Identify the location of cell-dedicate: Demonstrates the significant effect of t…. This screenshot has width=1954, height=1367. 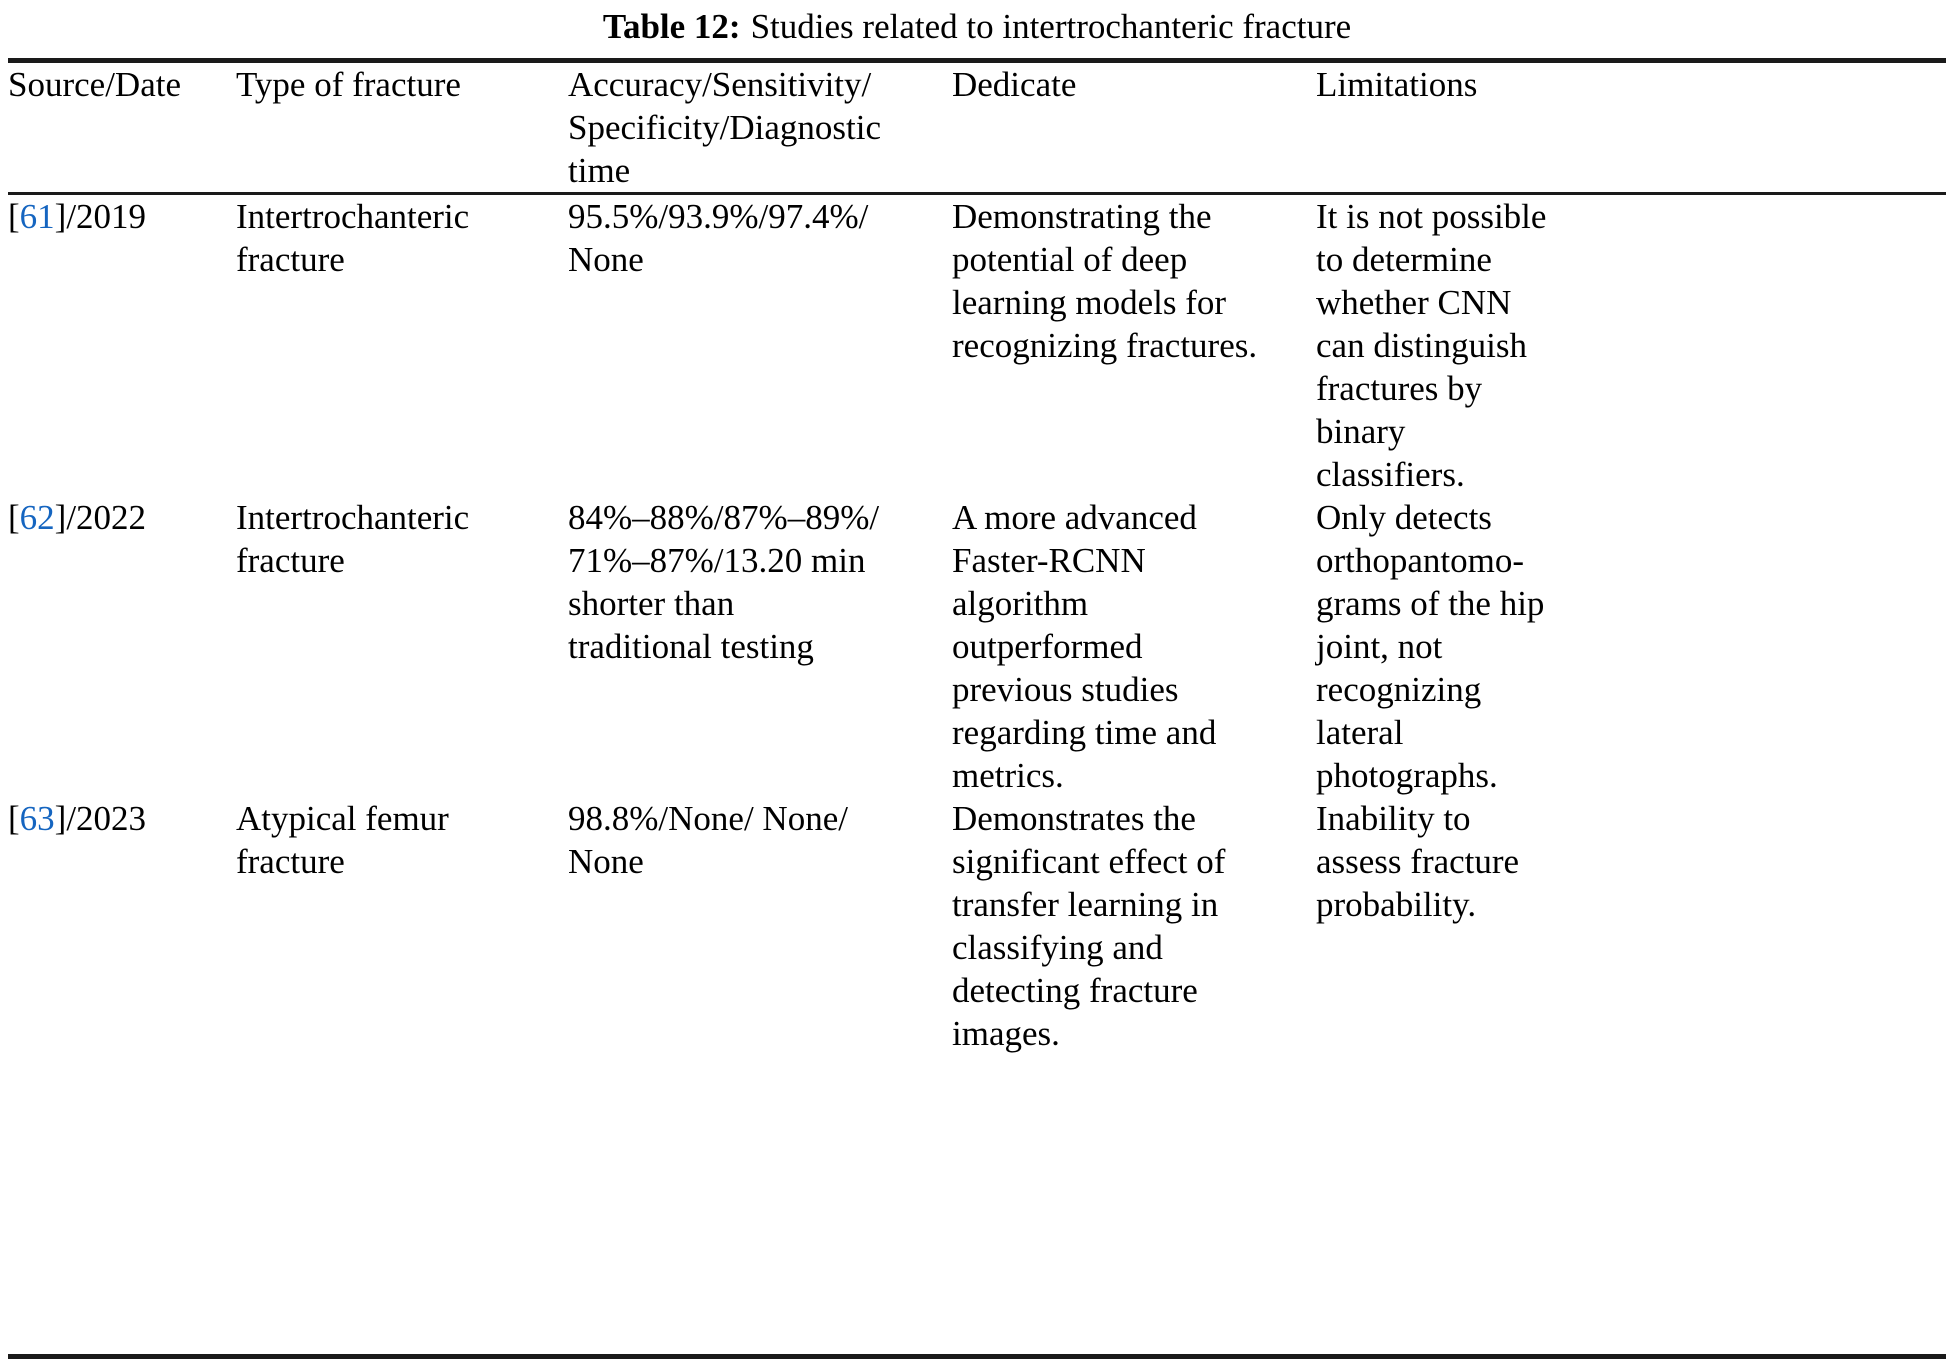
(1134, 931).